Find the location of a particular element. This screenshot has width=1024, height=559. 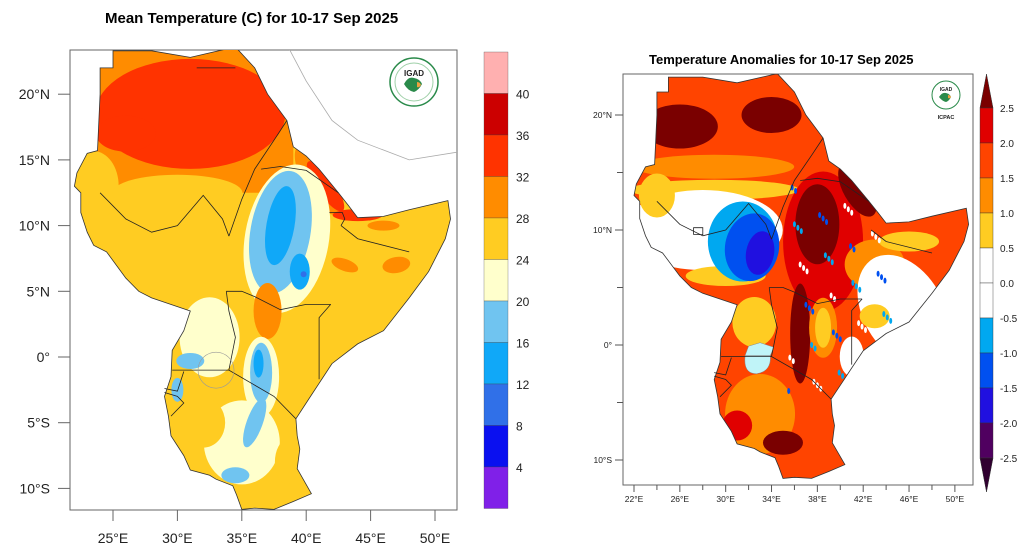

colorbar-label: 24 is located at coordinates (523, 261).